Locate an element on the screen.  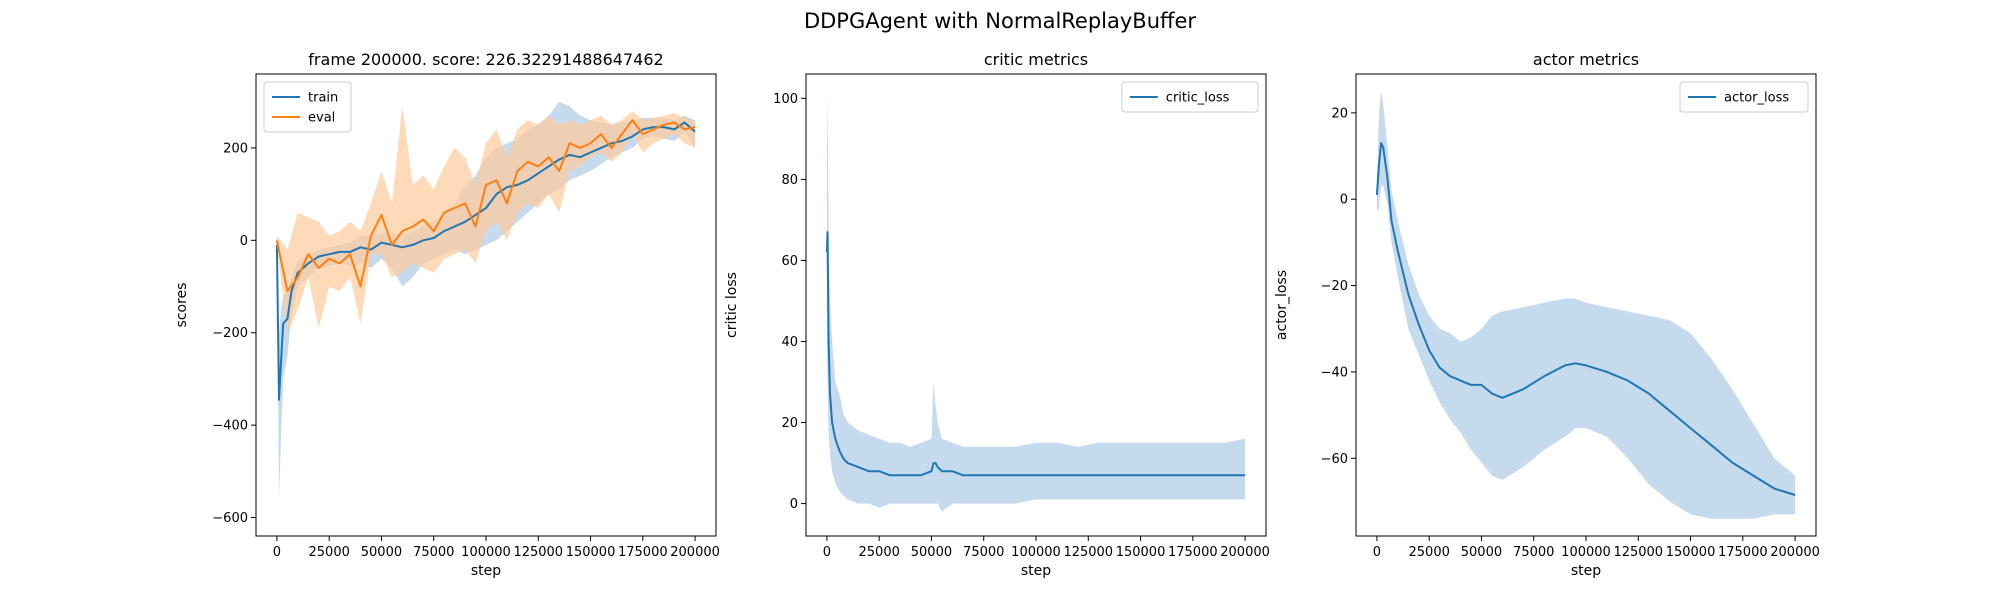
actor-loss-confidence-band is located at coordinates (1586, 305).